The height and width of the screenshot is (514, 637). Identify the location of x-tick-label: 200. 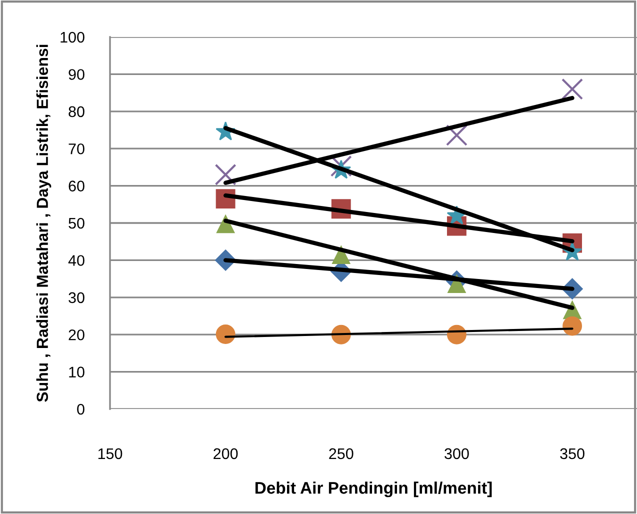
(226, 454).